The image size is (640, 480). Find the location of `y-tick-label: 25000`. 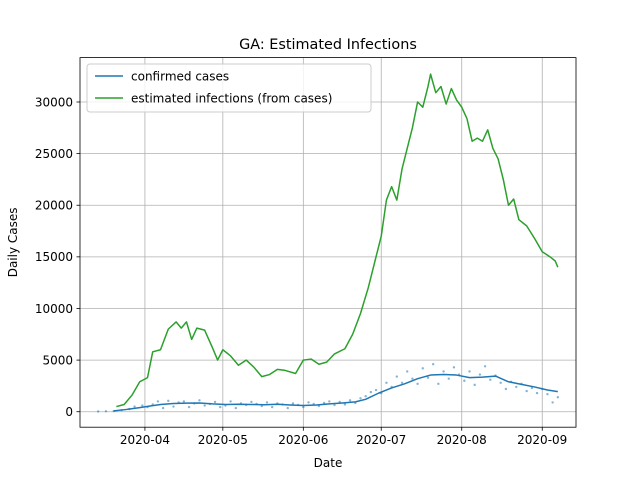

y-tick-label: 25000 is located at coordinates (54, 154).